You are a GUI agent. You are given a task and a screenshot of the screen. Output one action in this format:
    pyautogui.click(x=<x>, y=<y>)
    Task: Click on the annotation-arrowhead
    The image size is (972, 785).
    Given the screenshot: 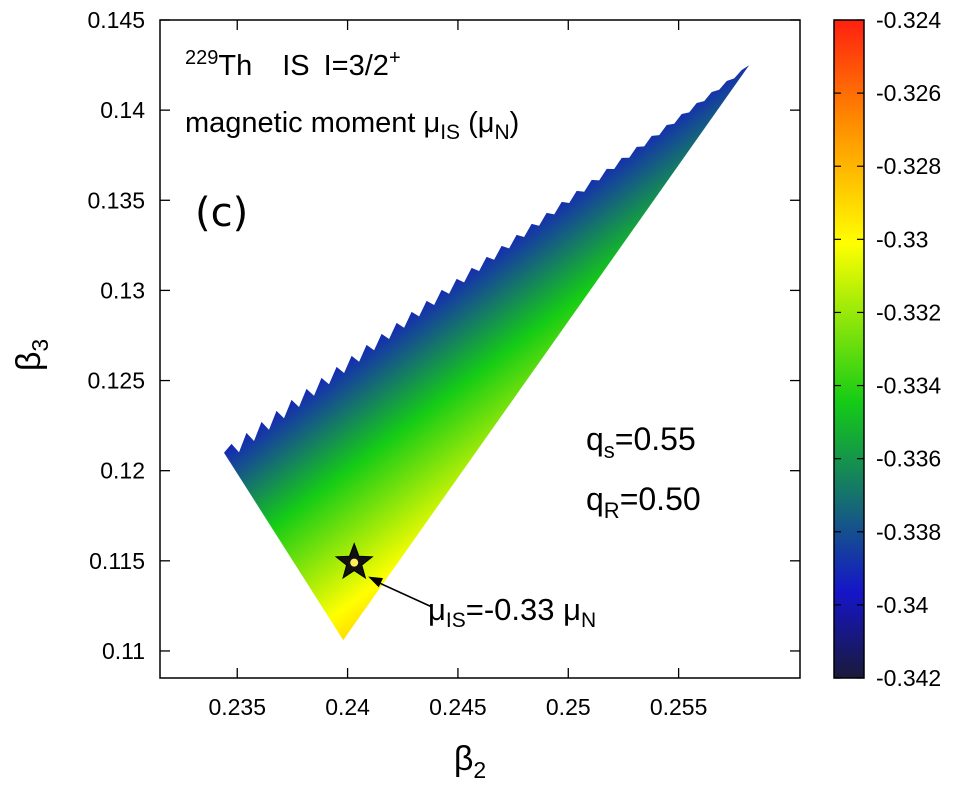 What is the action you would take?
    pyautogui.click(x=375, y=582)
    